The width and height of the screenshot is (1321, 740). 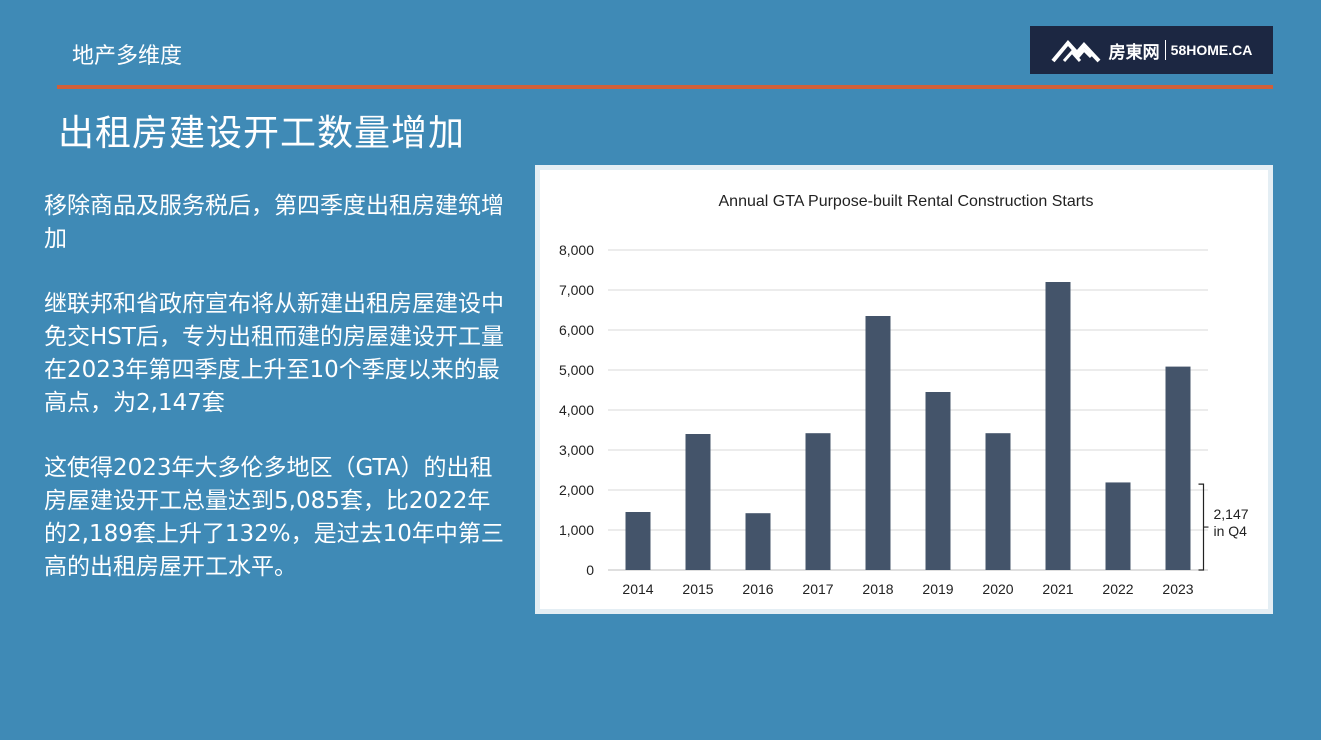 I want to click on y-tick-label: 7,000, so click(x=576, y=290).